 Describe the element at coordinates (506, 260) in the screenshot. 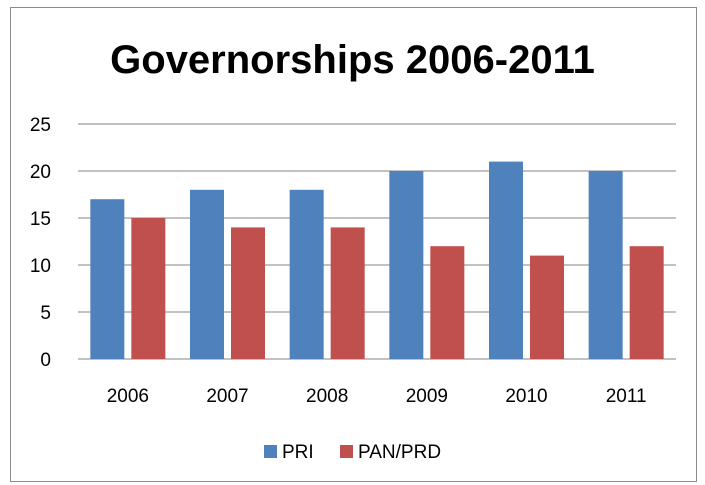

I see `bar-pri-2010` at that location.